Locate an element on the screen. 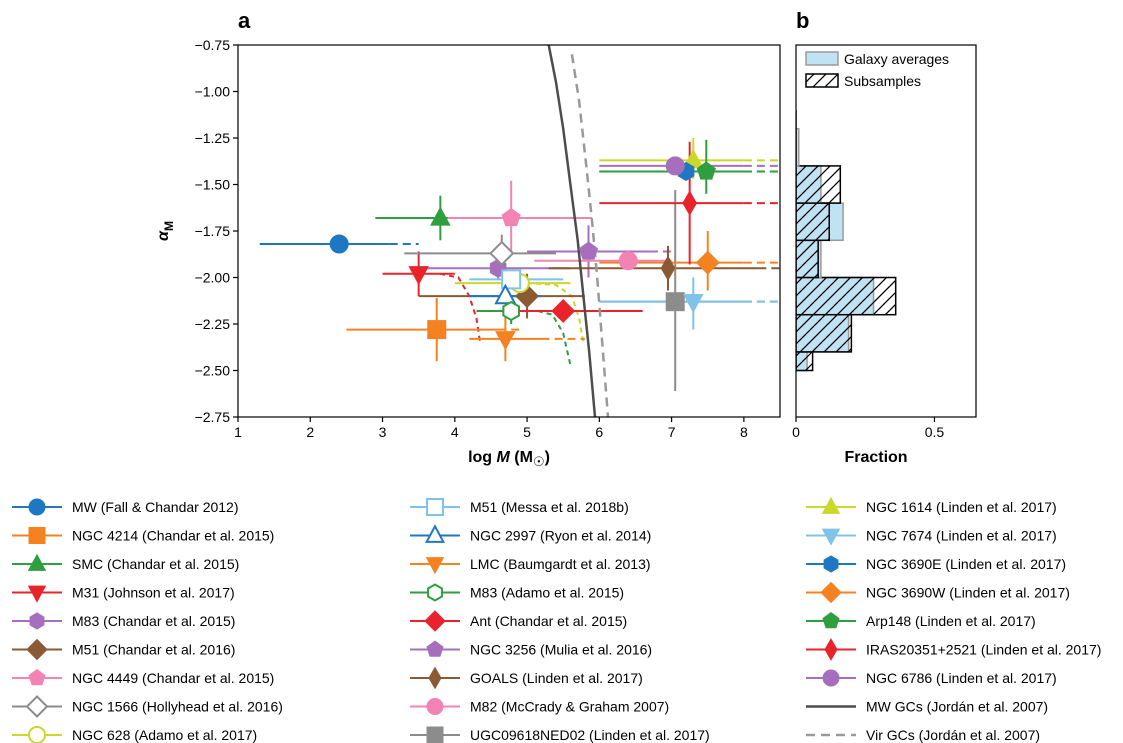 Image resolution: width=1123 pixels, height=743 pixels. legend-label: NGC 1566 (Hollyhead et al. 2016) is located at coordinates (177, 707).